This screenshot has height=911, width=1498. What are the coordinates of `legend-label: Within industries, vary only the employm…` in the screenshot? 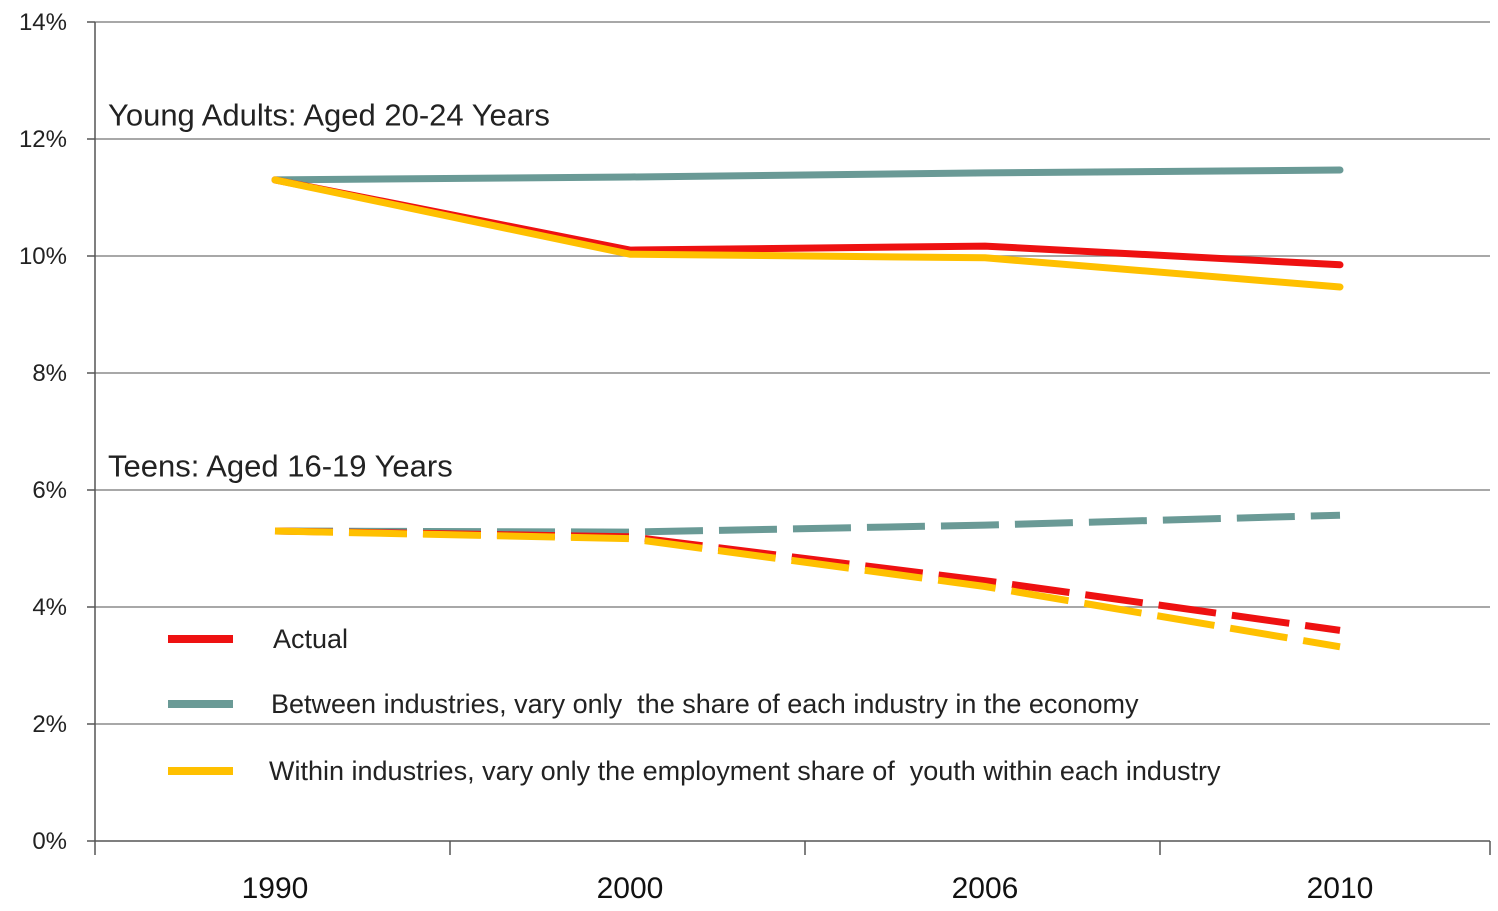 It's located at (745, 771).